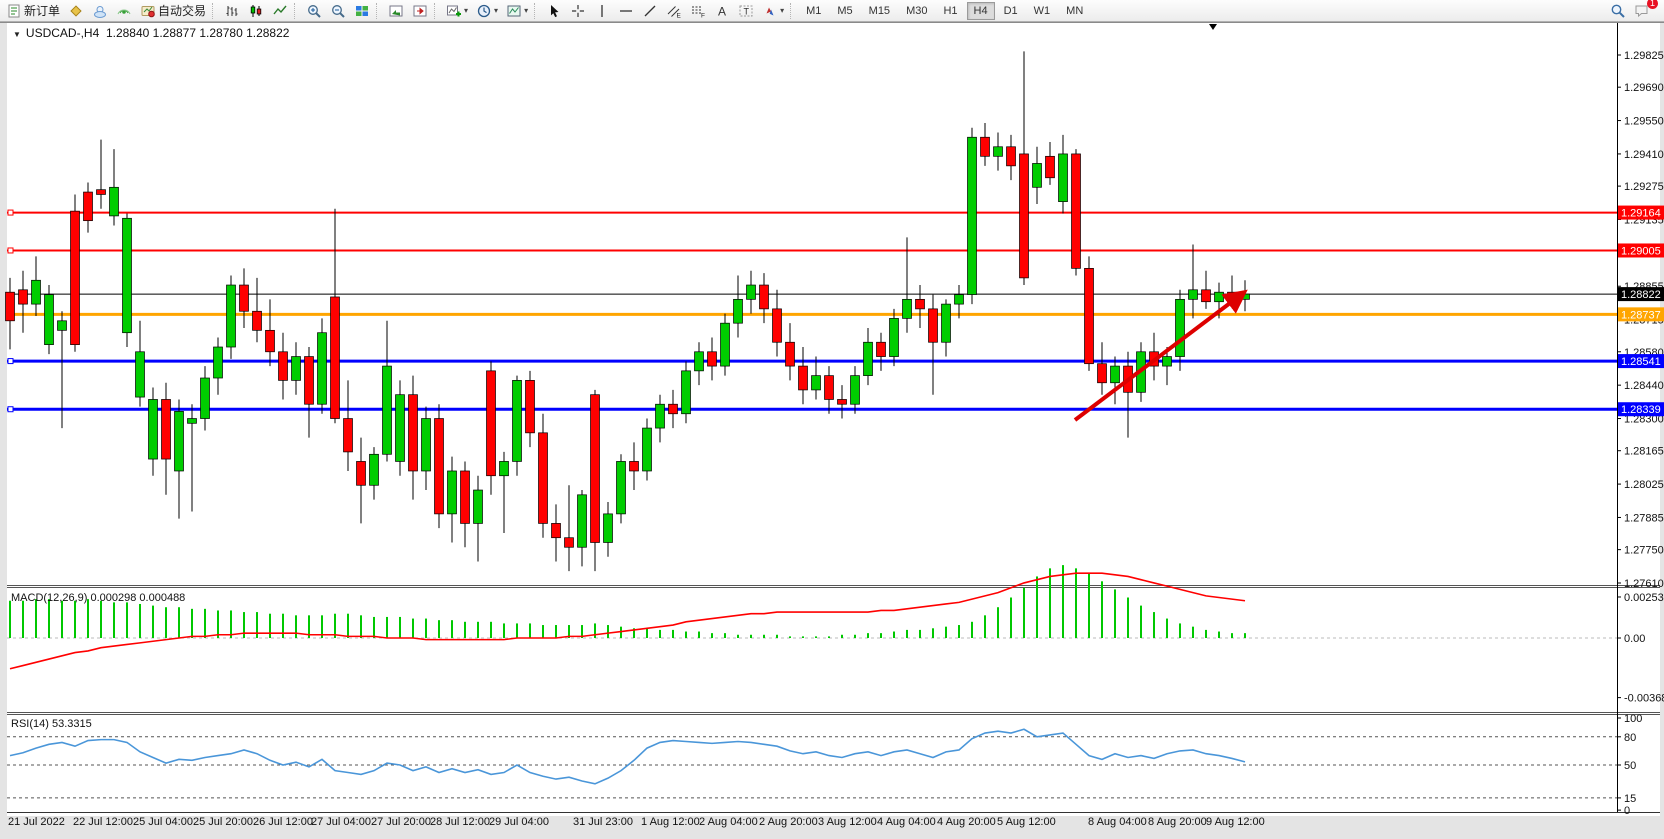 Image resolution: width=1664 pixels, height=839 pixels. Describe the element at coordinates (1618, 11) in the screenshot. I see `search-button` at that location.